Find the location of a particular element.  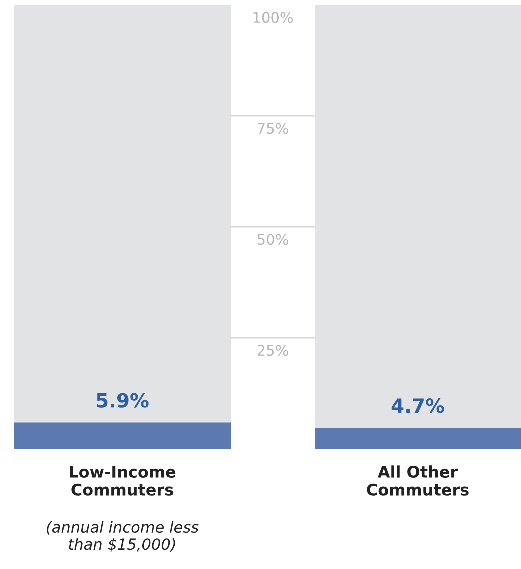

data-label: 5.9% is located at coordinates (123, 400).